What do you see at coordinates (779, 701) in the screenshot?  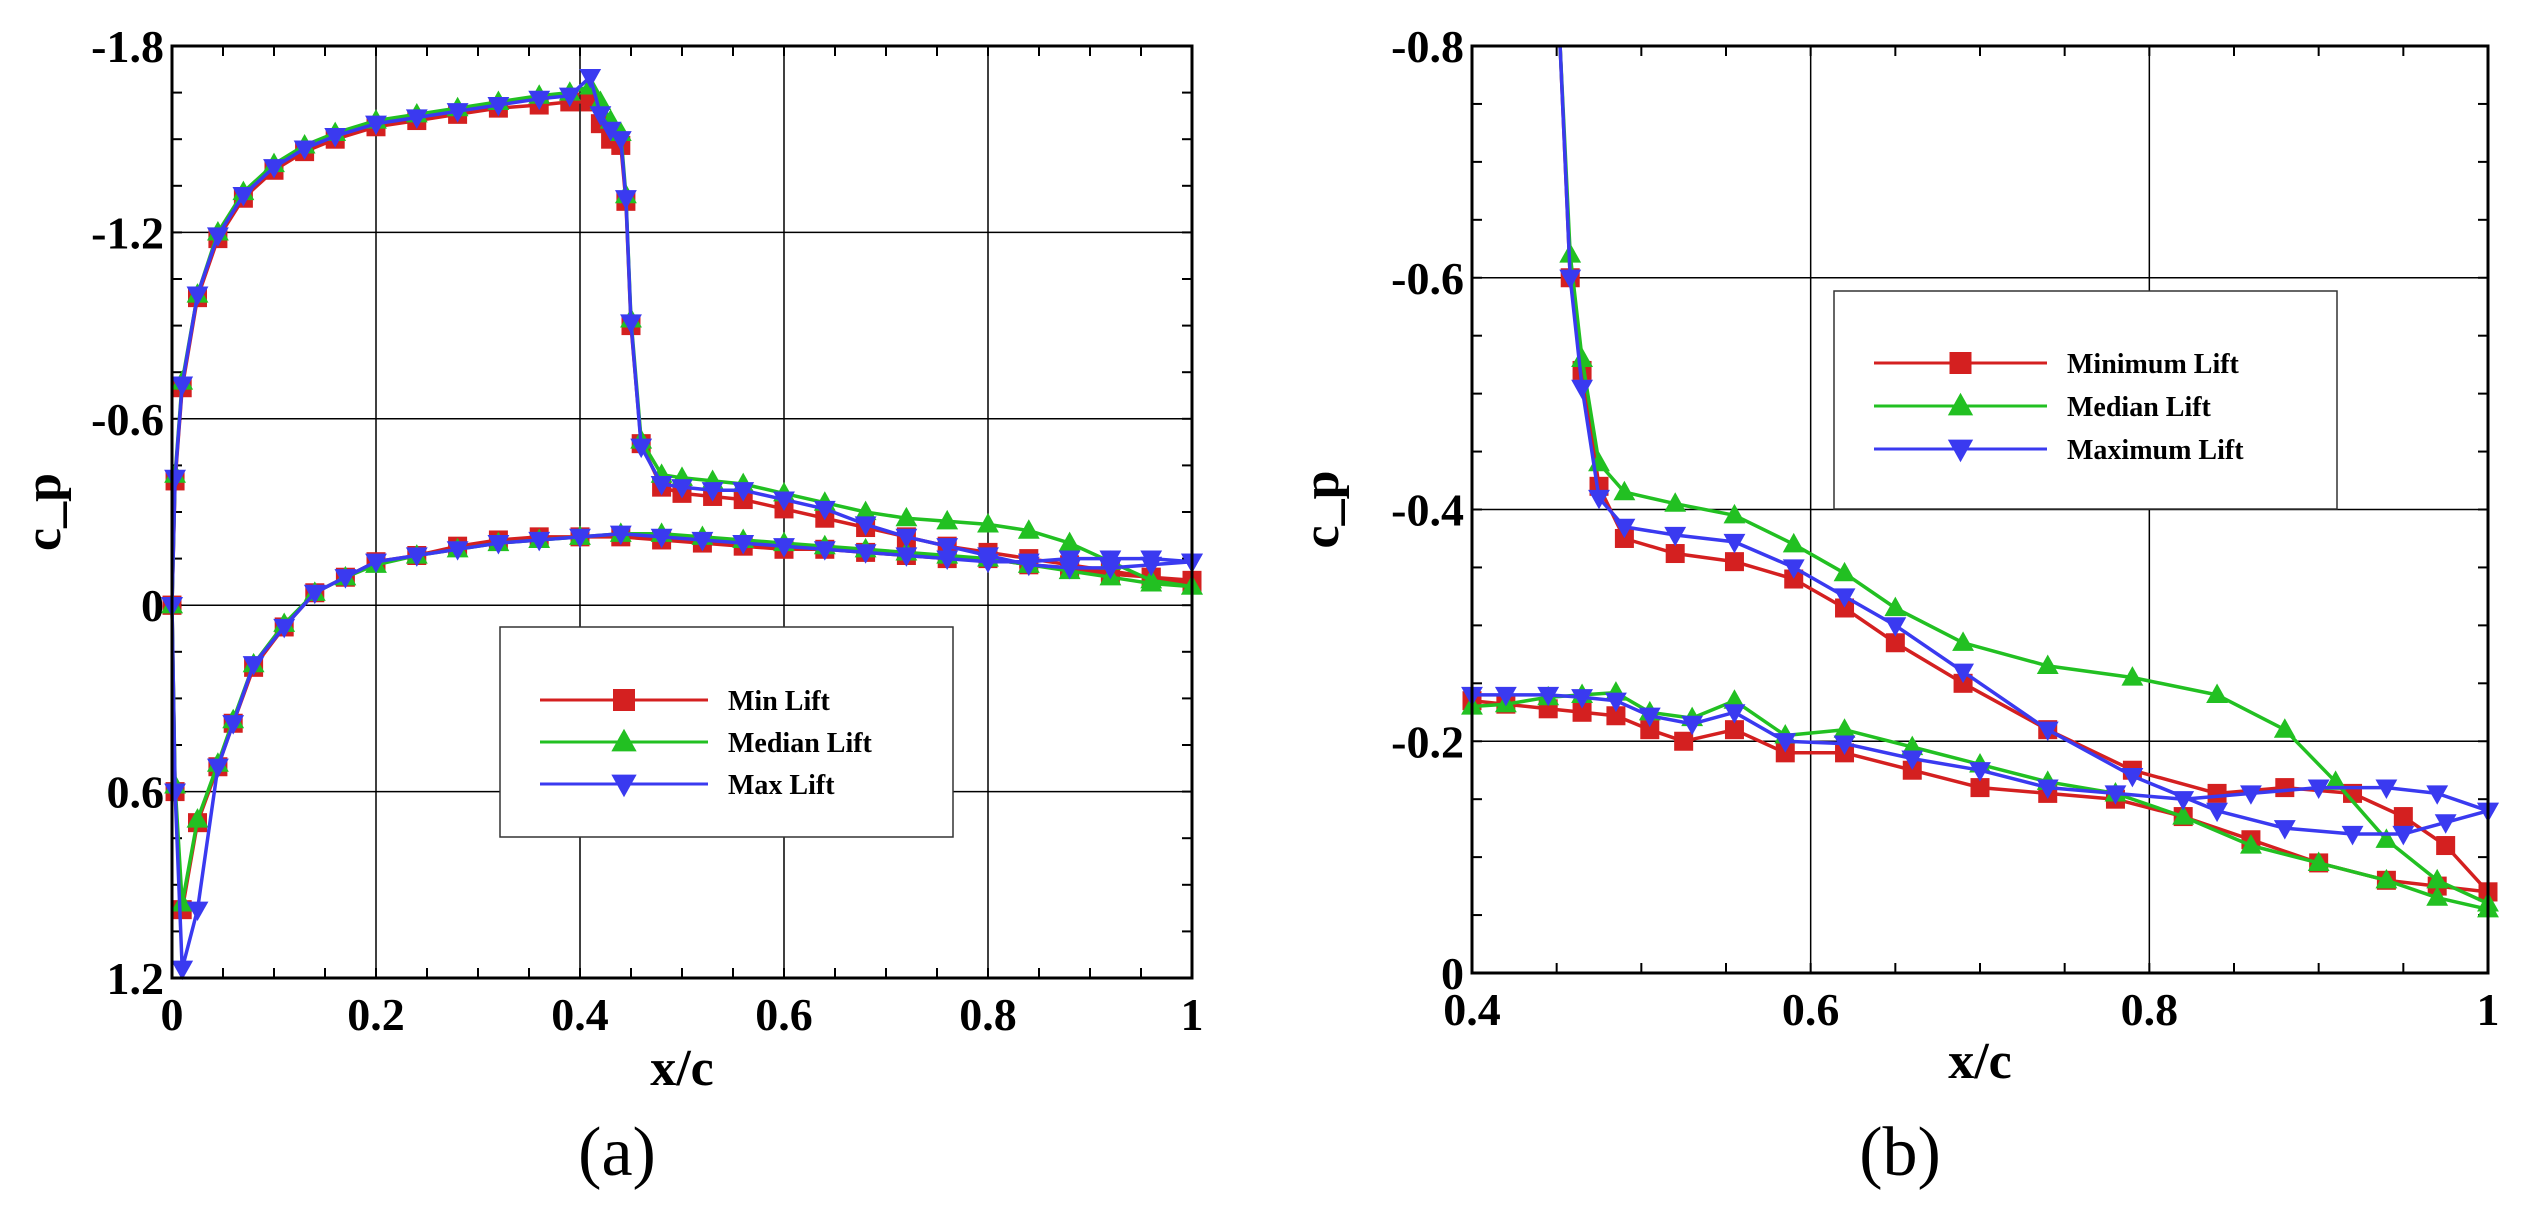 I see `legend-label: Min Lift` at bounding box center [779, 701].